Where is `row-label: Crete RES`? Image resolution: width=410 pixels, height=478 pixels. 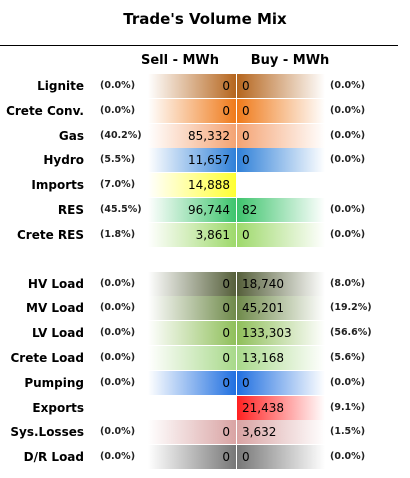 row-label: Crete RES is located at coordinates (50, 234).